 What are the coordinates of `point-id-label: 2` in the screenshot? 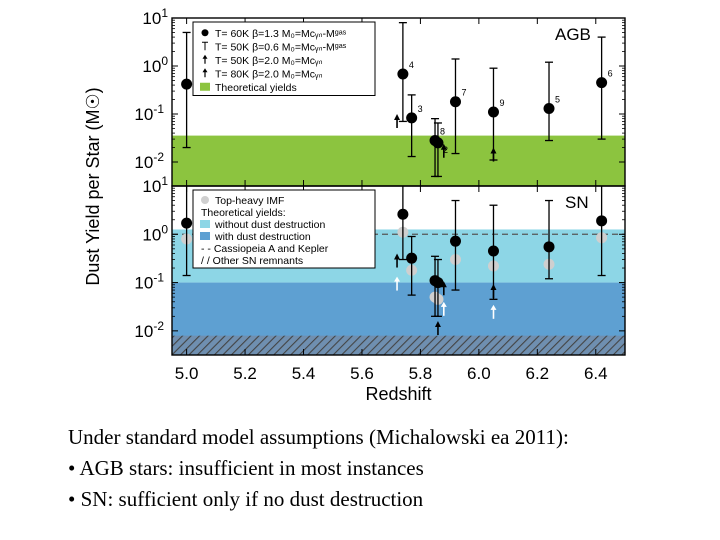 It's located at (445, 150).